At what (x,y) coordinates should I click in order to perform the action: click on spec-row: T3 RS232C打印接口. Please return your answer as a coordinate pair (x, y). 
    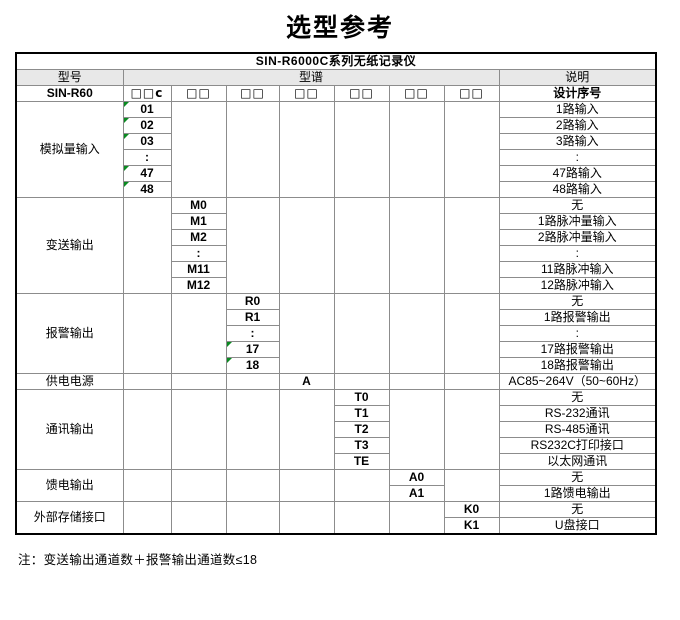
    Looking at the image, I should click on (336, 445).